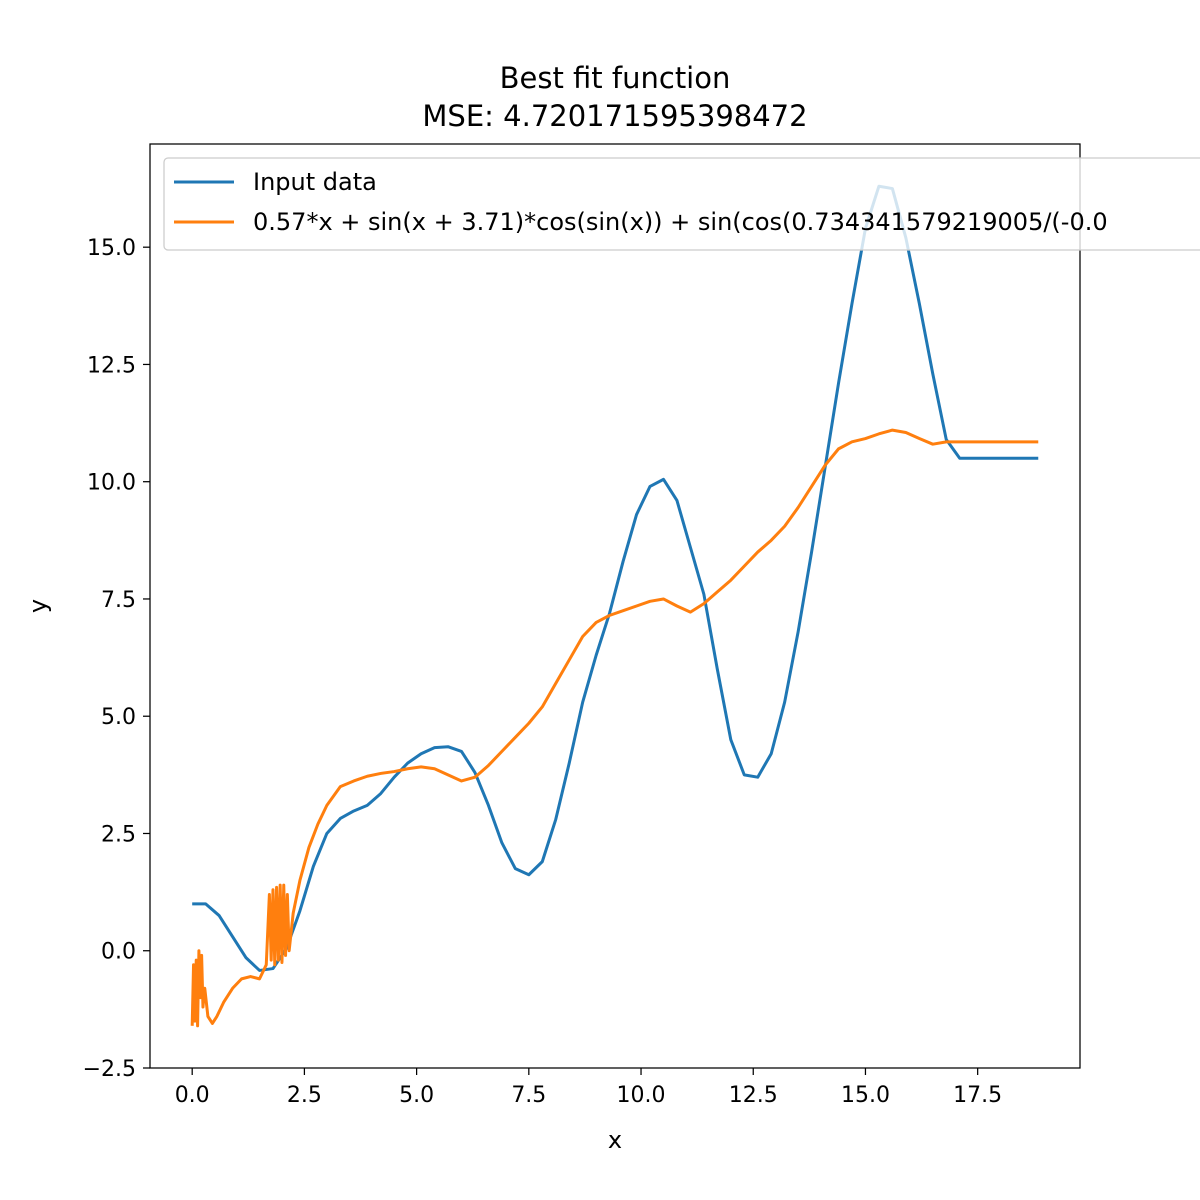 This screenshot has height=1200, width=1200. What do you see at coordinates (118, 834) in the screenshot?
I see `y-tick-label-2-5: 2.5` at bounding box center [118, 834].